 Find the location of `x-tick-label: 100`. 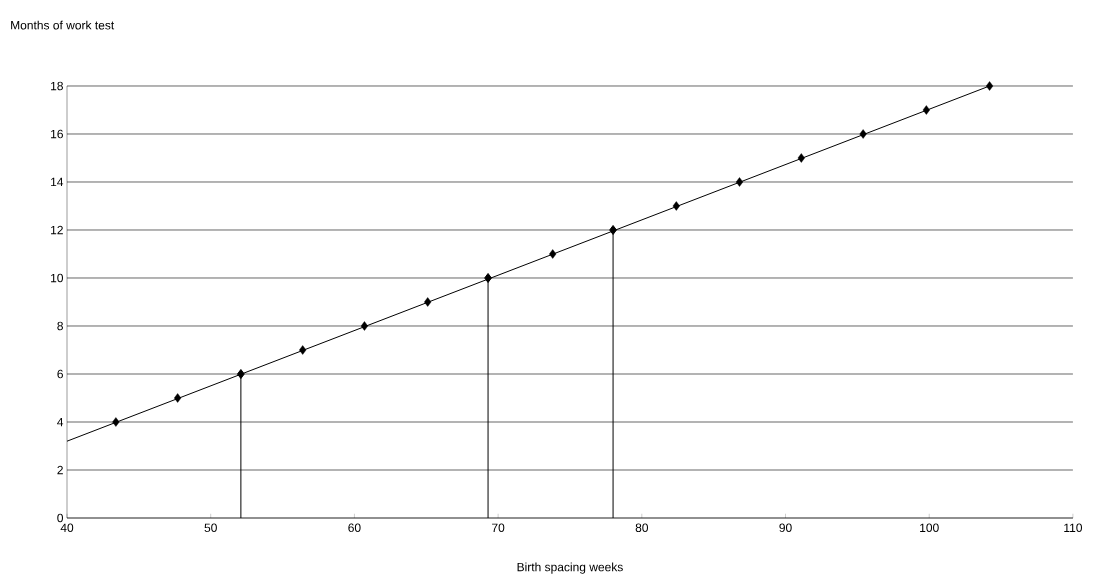

x-tick-label: 100 is located at coordinates (929, 528).